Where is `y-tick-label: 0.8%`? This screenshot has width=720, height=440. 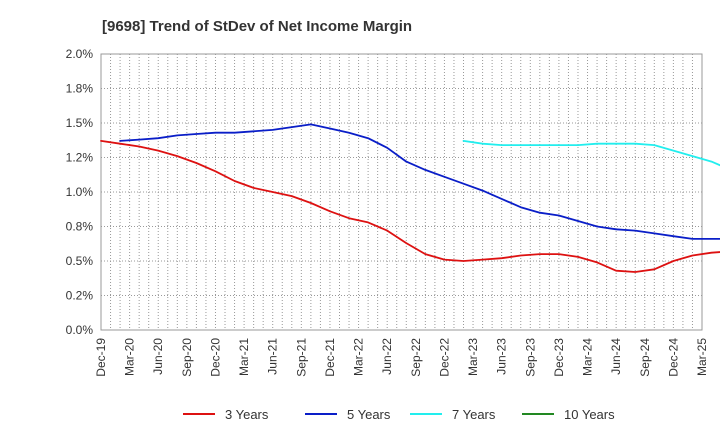
y-tick-label: 0.8% is located at coordinates (80, 227).